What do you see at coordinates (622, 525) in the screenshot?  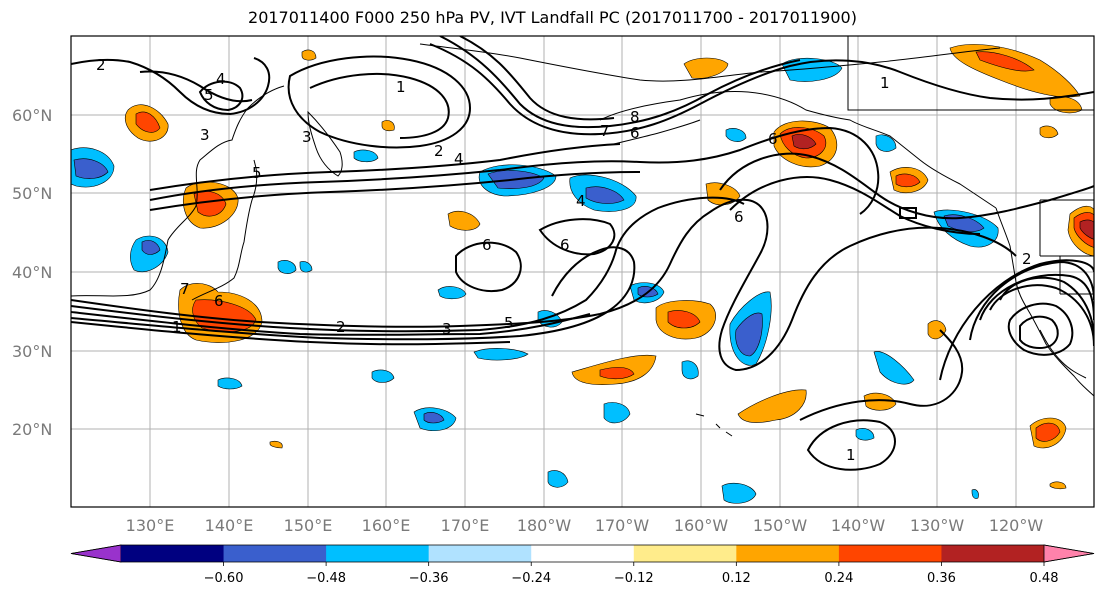 I see `lon-label: 170°W` at bounding box center [622, 525].